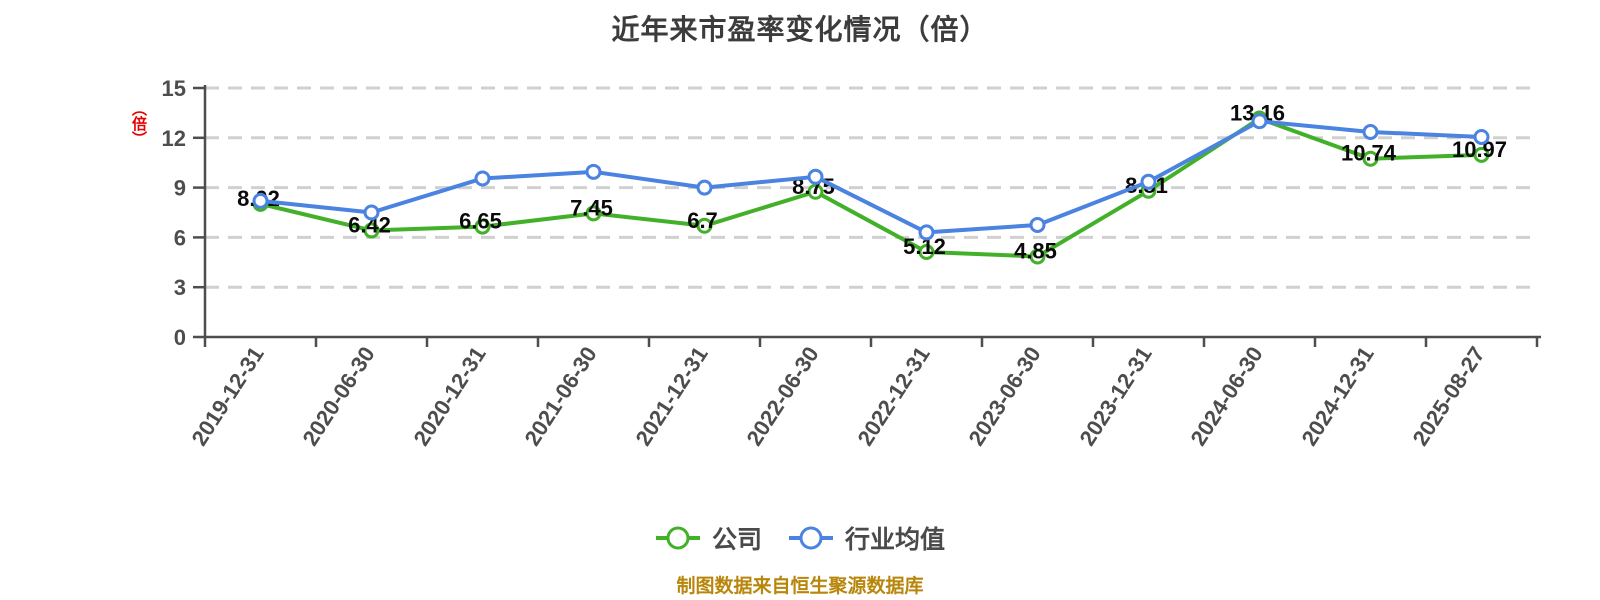  What do you see at coordinates (800, 29) in the screenshot?
I see `chart-title: 近年来市盈率变化情况（倍）` at bounding box center [800, 29].